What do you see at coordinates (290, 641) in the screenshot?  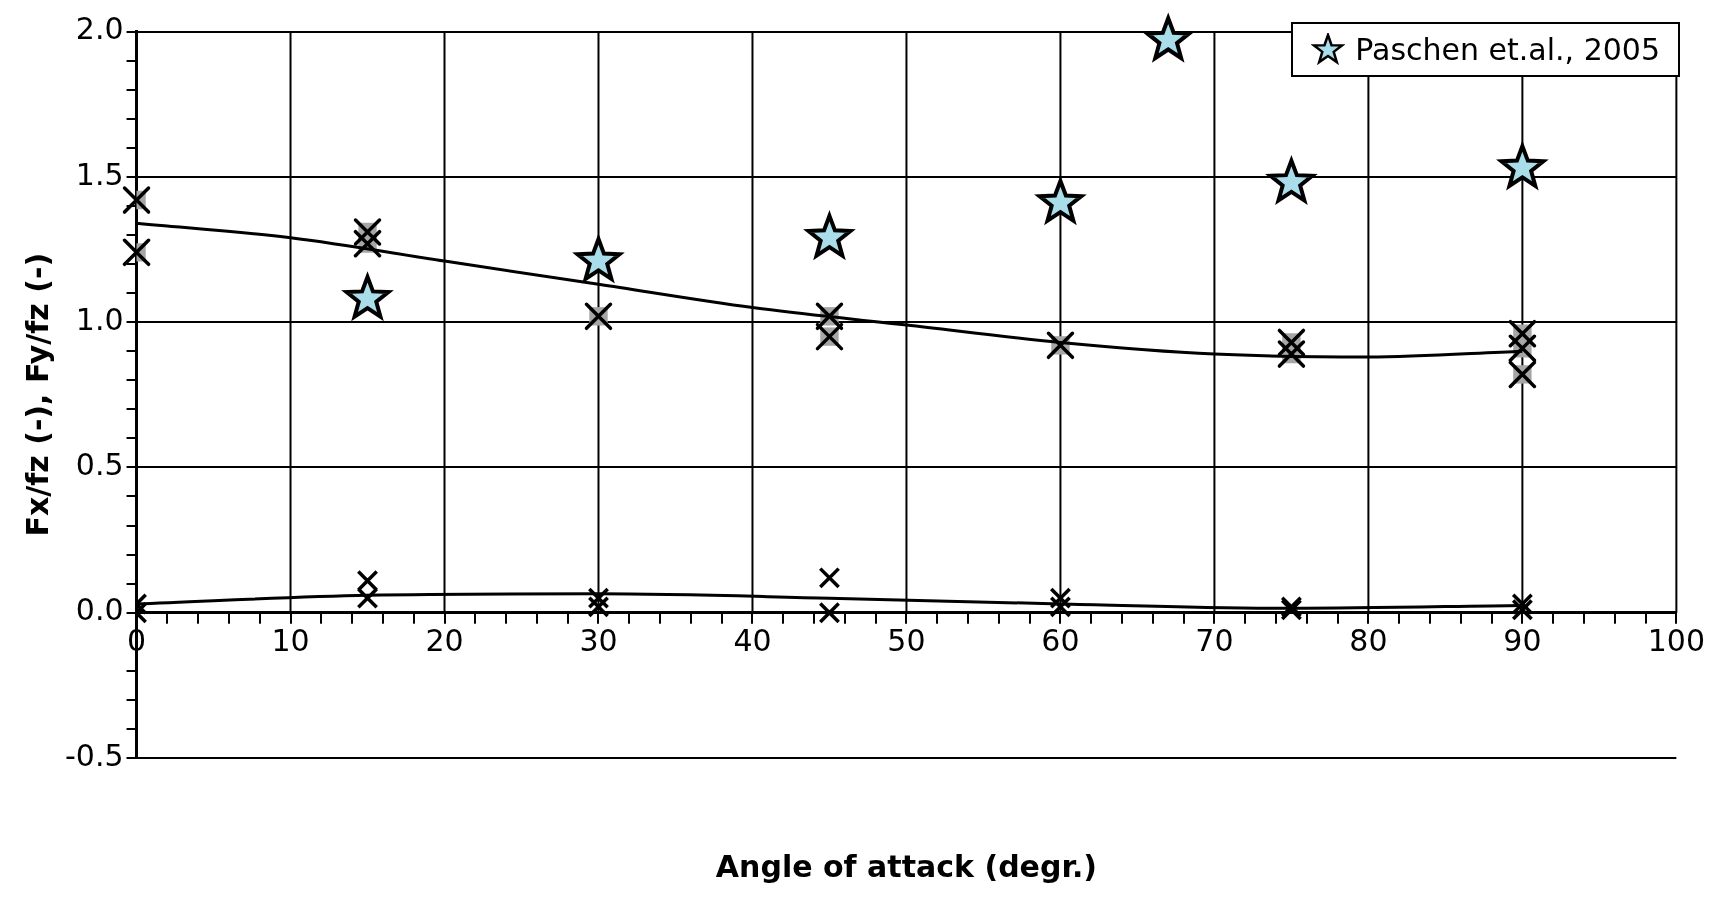 I see `x-tick-label: 10` at bounding box center [290, 641].